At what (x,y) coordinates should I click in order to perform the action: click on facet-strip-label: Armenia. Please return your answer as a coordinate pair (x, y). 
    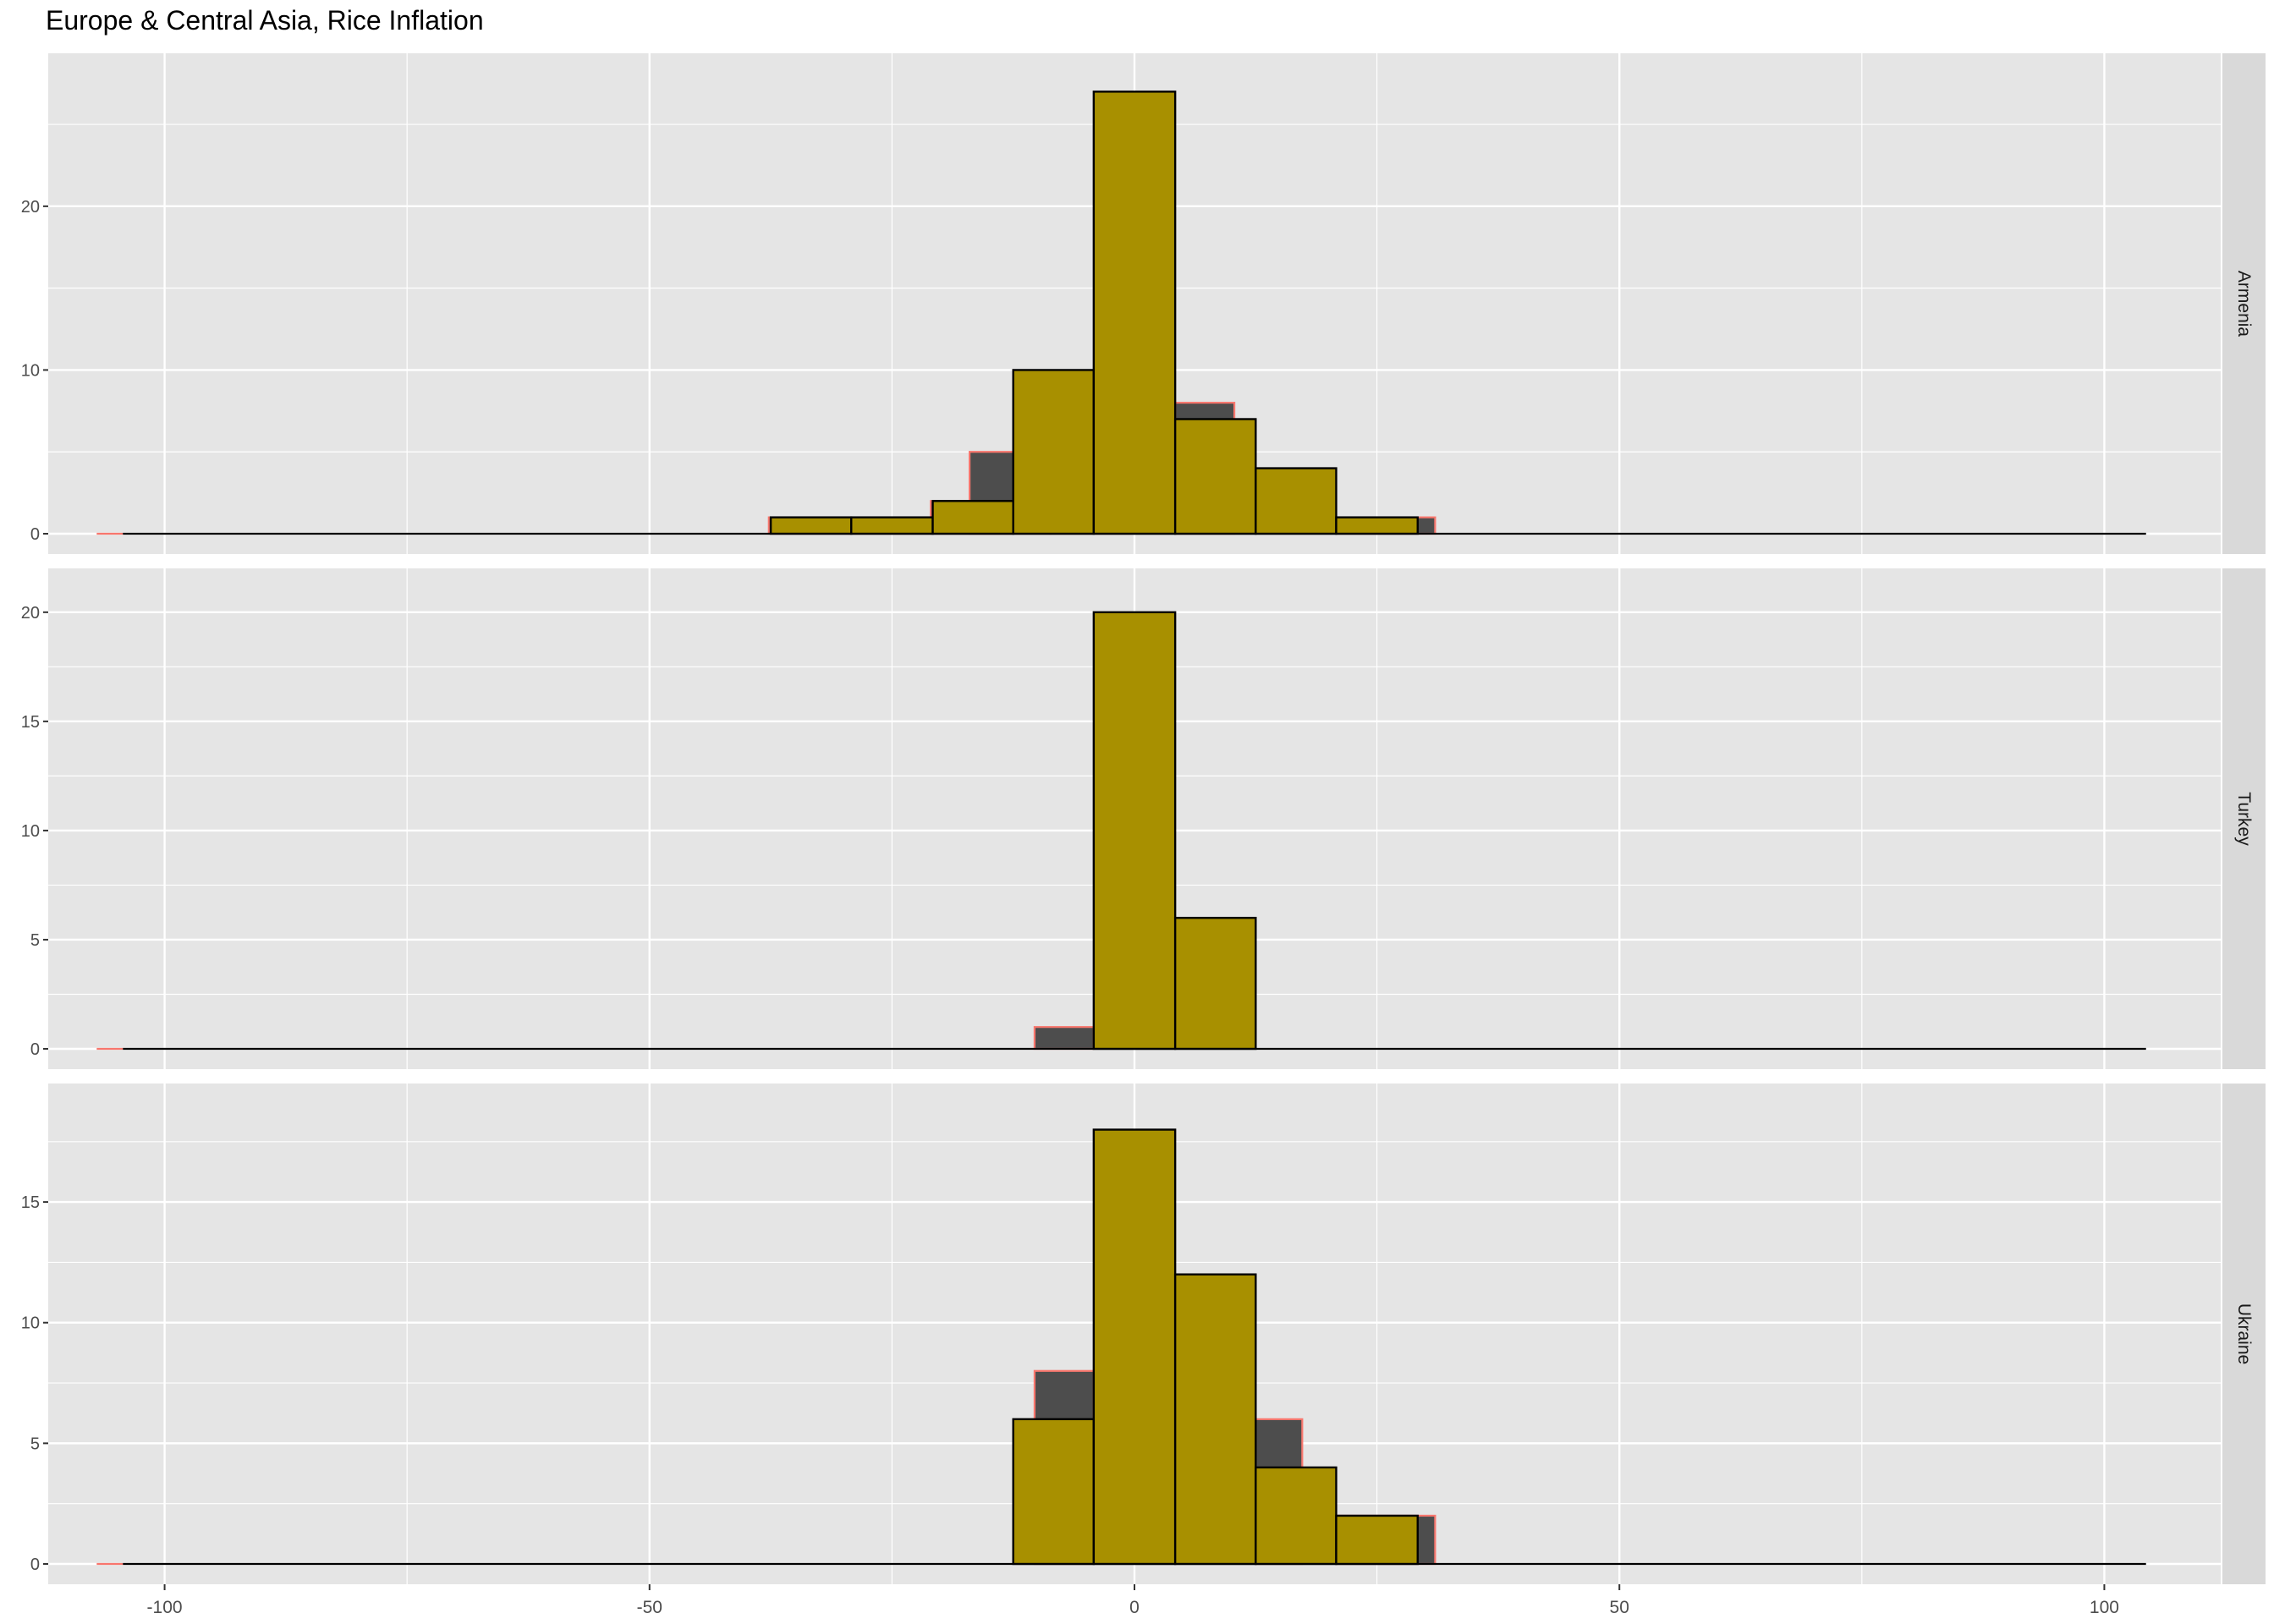
    Looking at the image, I should click on (2244, 304).